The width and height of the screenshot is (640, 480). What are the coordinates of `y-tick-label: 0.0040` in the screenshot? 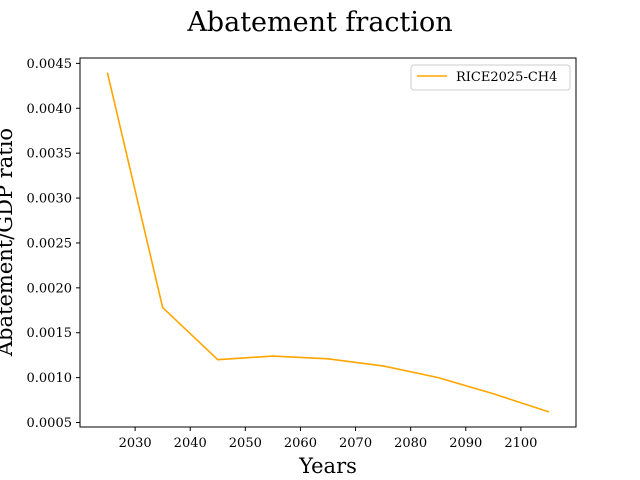 It's located at (50, 109).